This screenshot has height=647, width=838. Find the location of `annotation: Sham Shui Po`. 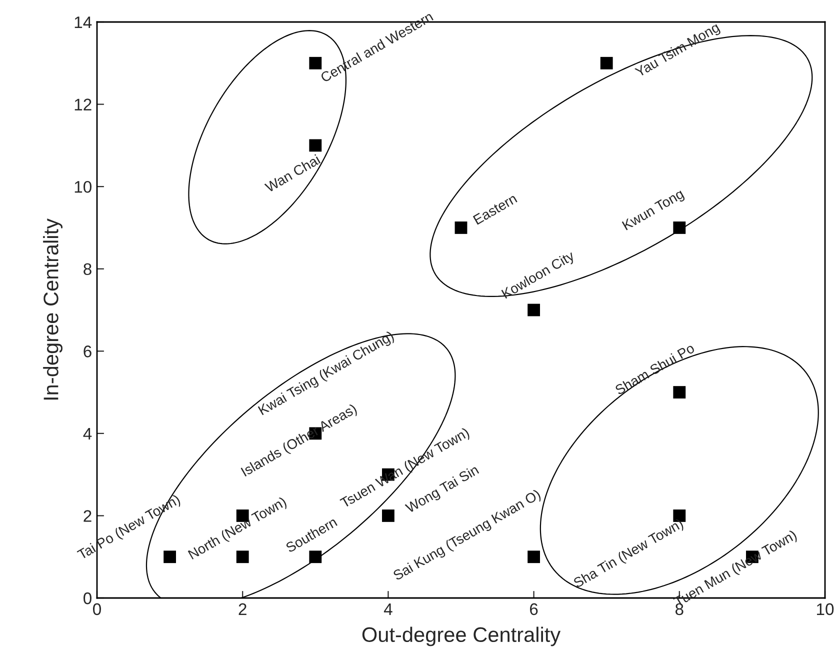

annotation: Sham Shui Po is located at coordinates (655, 369).